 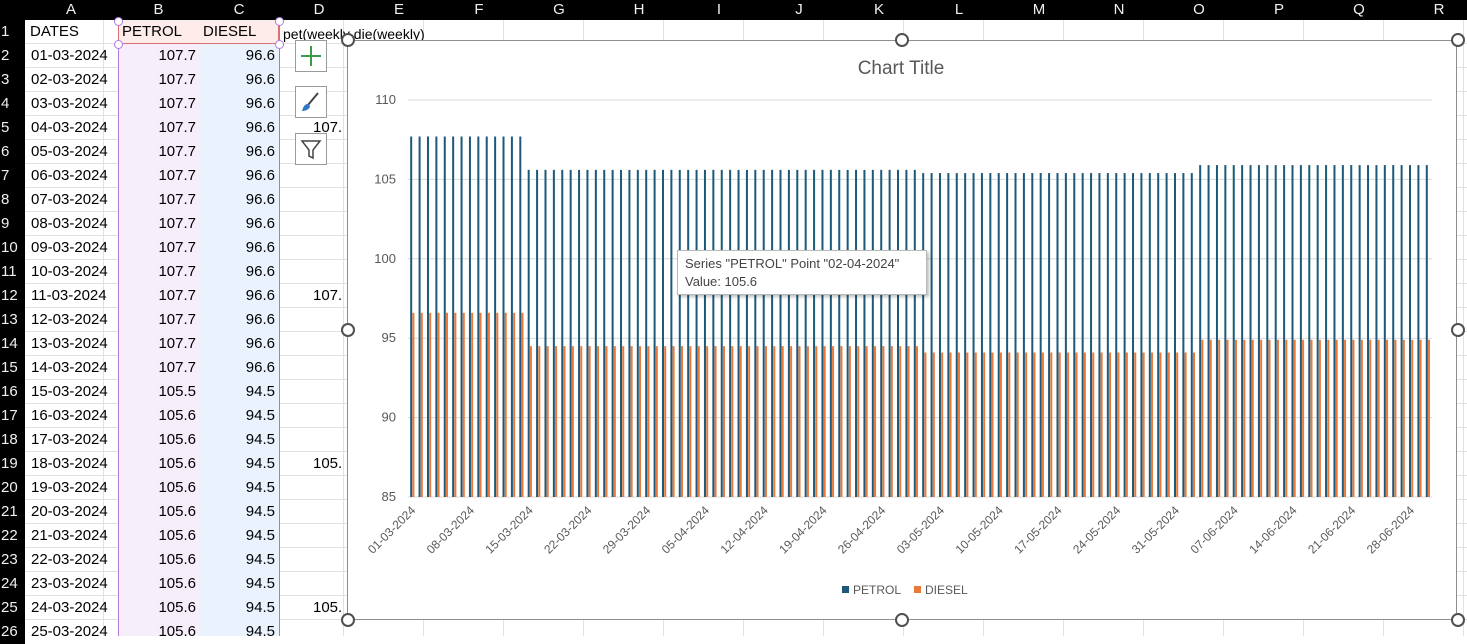 What do you see at coordinates (12, 176) in the screenshot?
I see `row-header: 7` at bounding box center [12, 176].